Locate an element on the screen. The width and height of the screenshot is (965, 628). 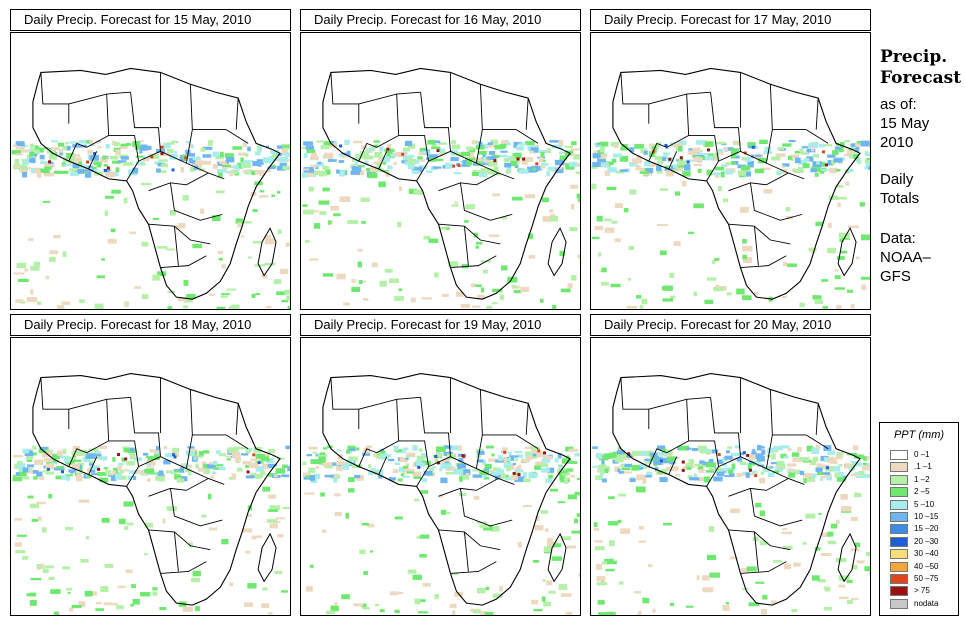
daily-line2: Totals is located at coordinates (900, 198).